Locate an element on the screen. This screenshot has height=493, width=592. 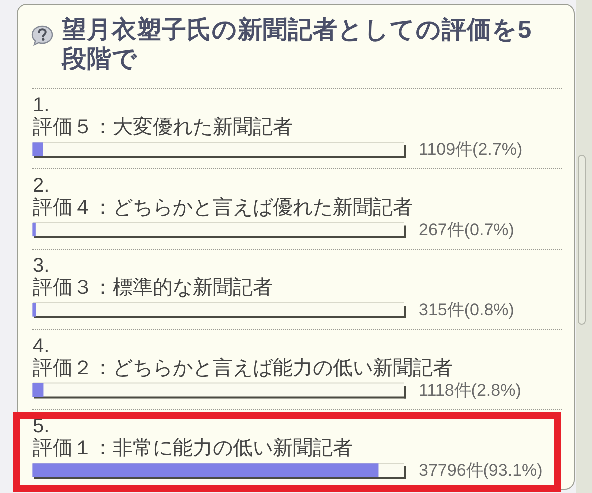
y-tick-label: 5. 評価１：非常に能力の低い新聞記者 is located at coordinates (193, 438).